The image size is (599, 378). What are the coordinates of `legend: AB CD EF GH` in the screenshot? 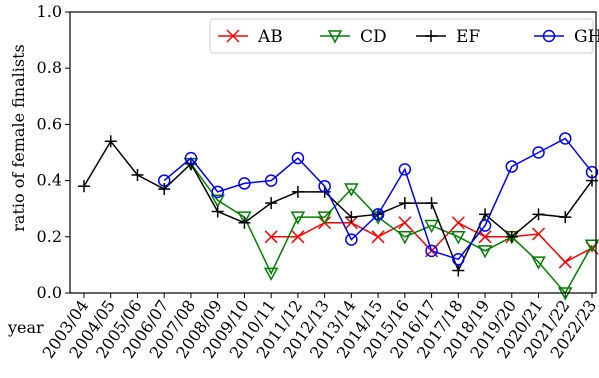 It's located at (404, 36).